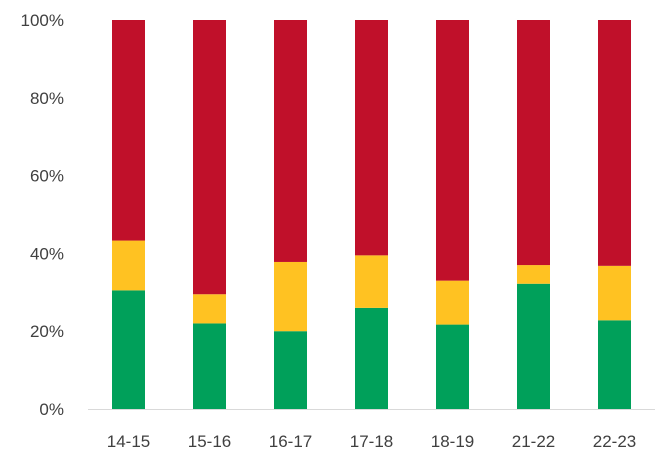  I want to click on bar-segment-21-22-s3, so click(533, 143).